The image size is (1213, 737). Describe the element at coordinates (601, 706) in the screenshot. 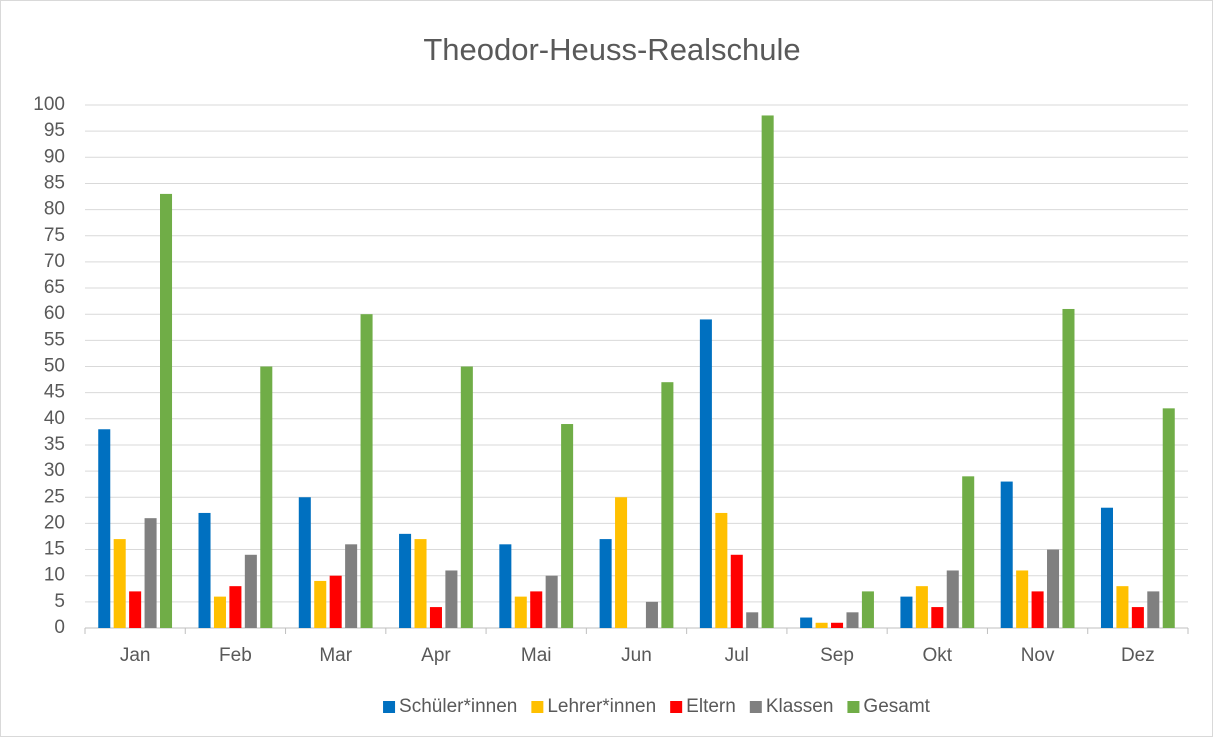

I see `legend-label: Lehrer*innen` at that location.